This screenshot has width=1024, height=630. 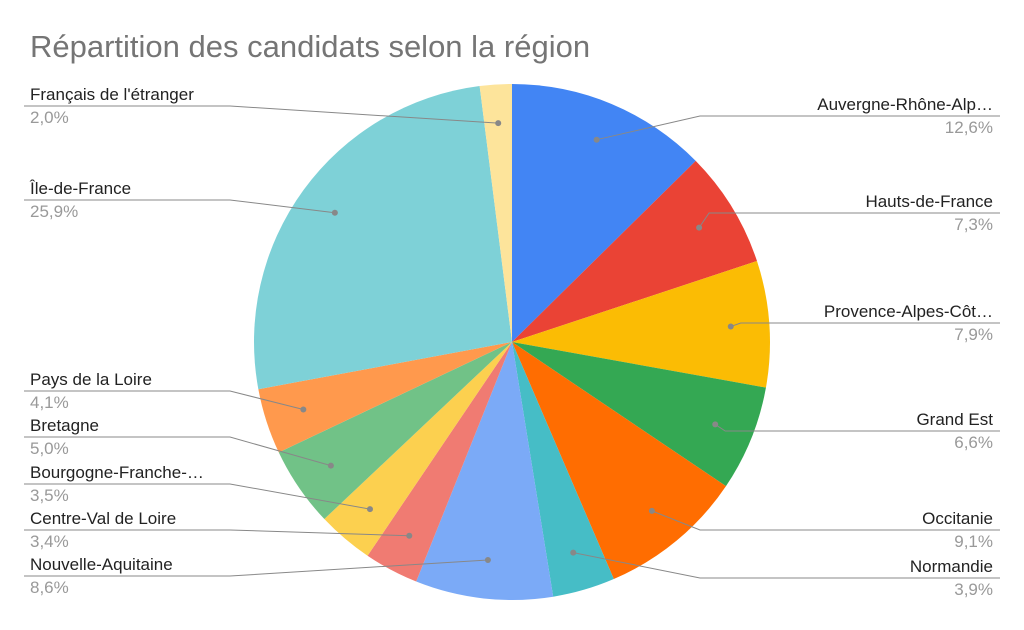 I want to click on slice-label: Île-de-France, so click(x=80, y=188).